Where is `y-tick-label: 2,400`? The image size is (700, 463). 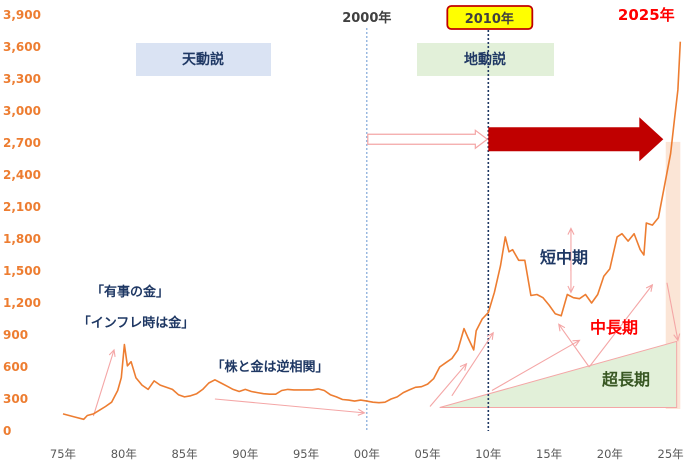 y-tick-label: 2,400 is located at coordinates (22, 175).